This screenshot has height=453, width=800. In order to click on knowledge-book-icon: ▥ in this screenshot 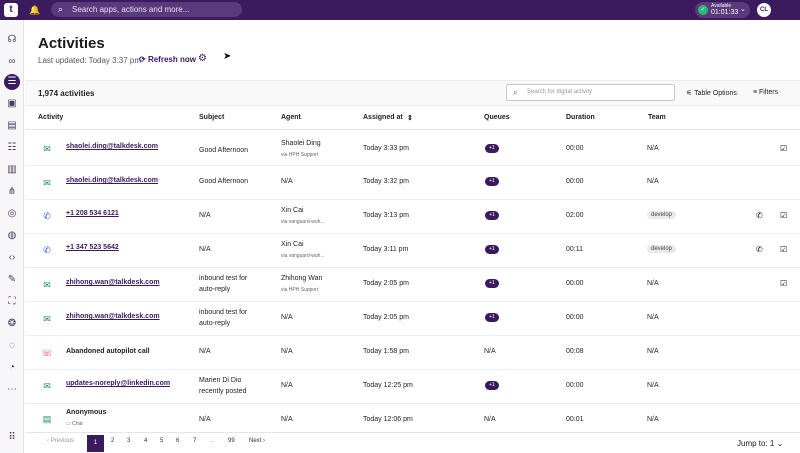, I will do `click(12, 169)`.